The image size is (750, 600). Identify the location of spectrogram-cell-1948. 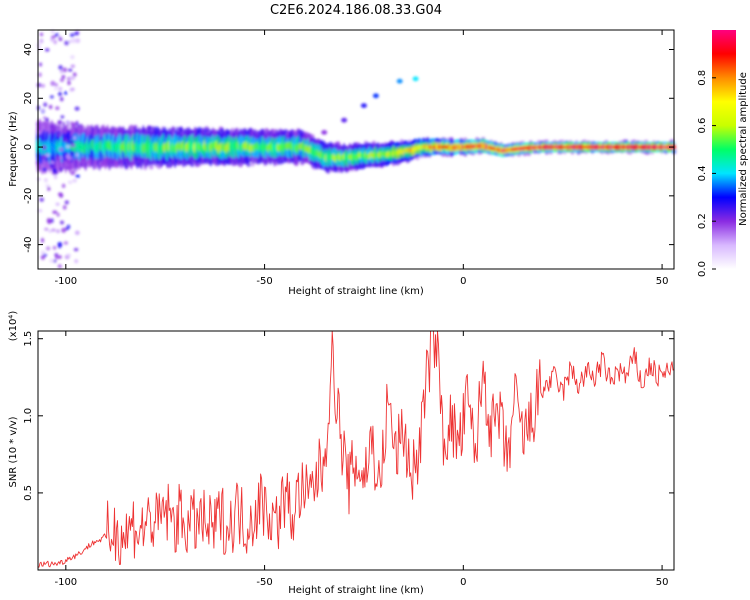
(61, 99).